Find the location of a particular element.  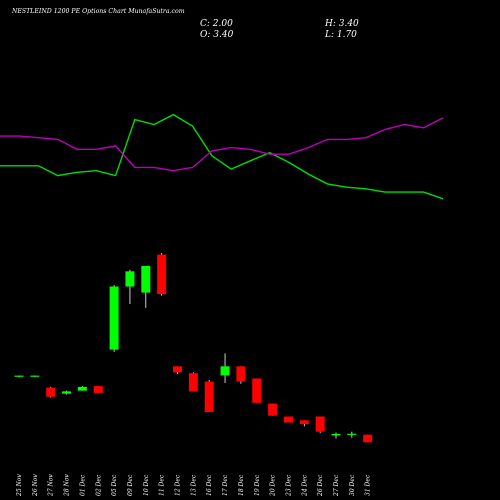

x-tick-label: 20 Dec is located at coordinates (273, 485).